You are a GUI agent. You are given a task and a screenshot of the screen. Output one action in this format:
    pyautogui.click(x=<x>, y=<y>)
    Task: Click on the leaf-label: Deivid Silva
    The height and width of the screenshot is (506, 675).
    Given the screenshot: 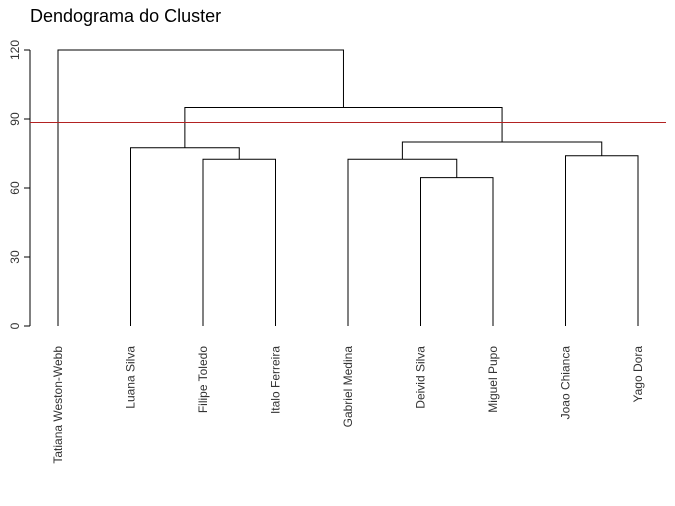 What is the action you would take?
    pyautogui.click(x=421, y=377)
    